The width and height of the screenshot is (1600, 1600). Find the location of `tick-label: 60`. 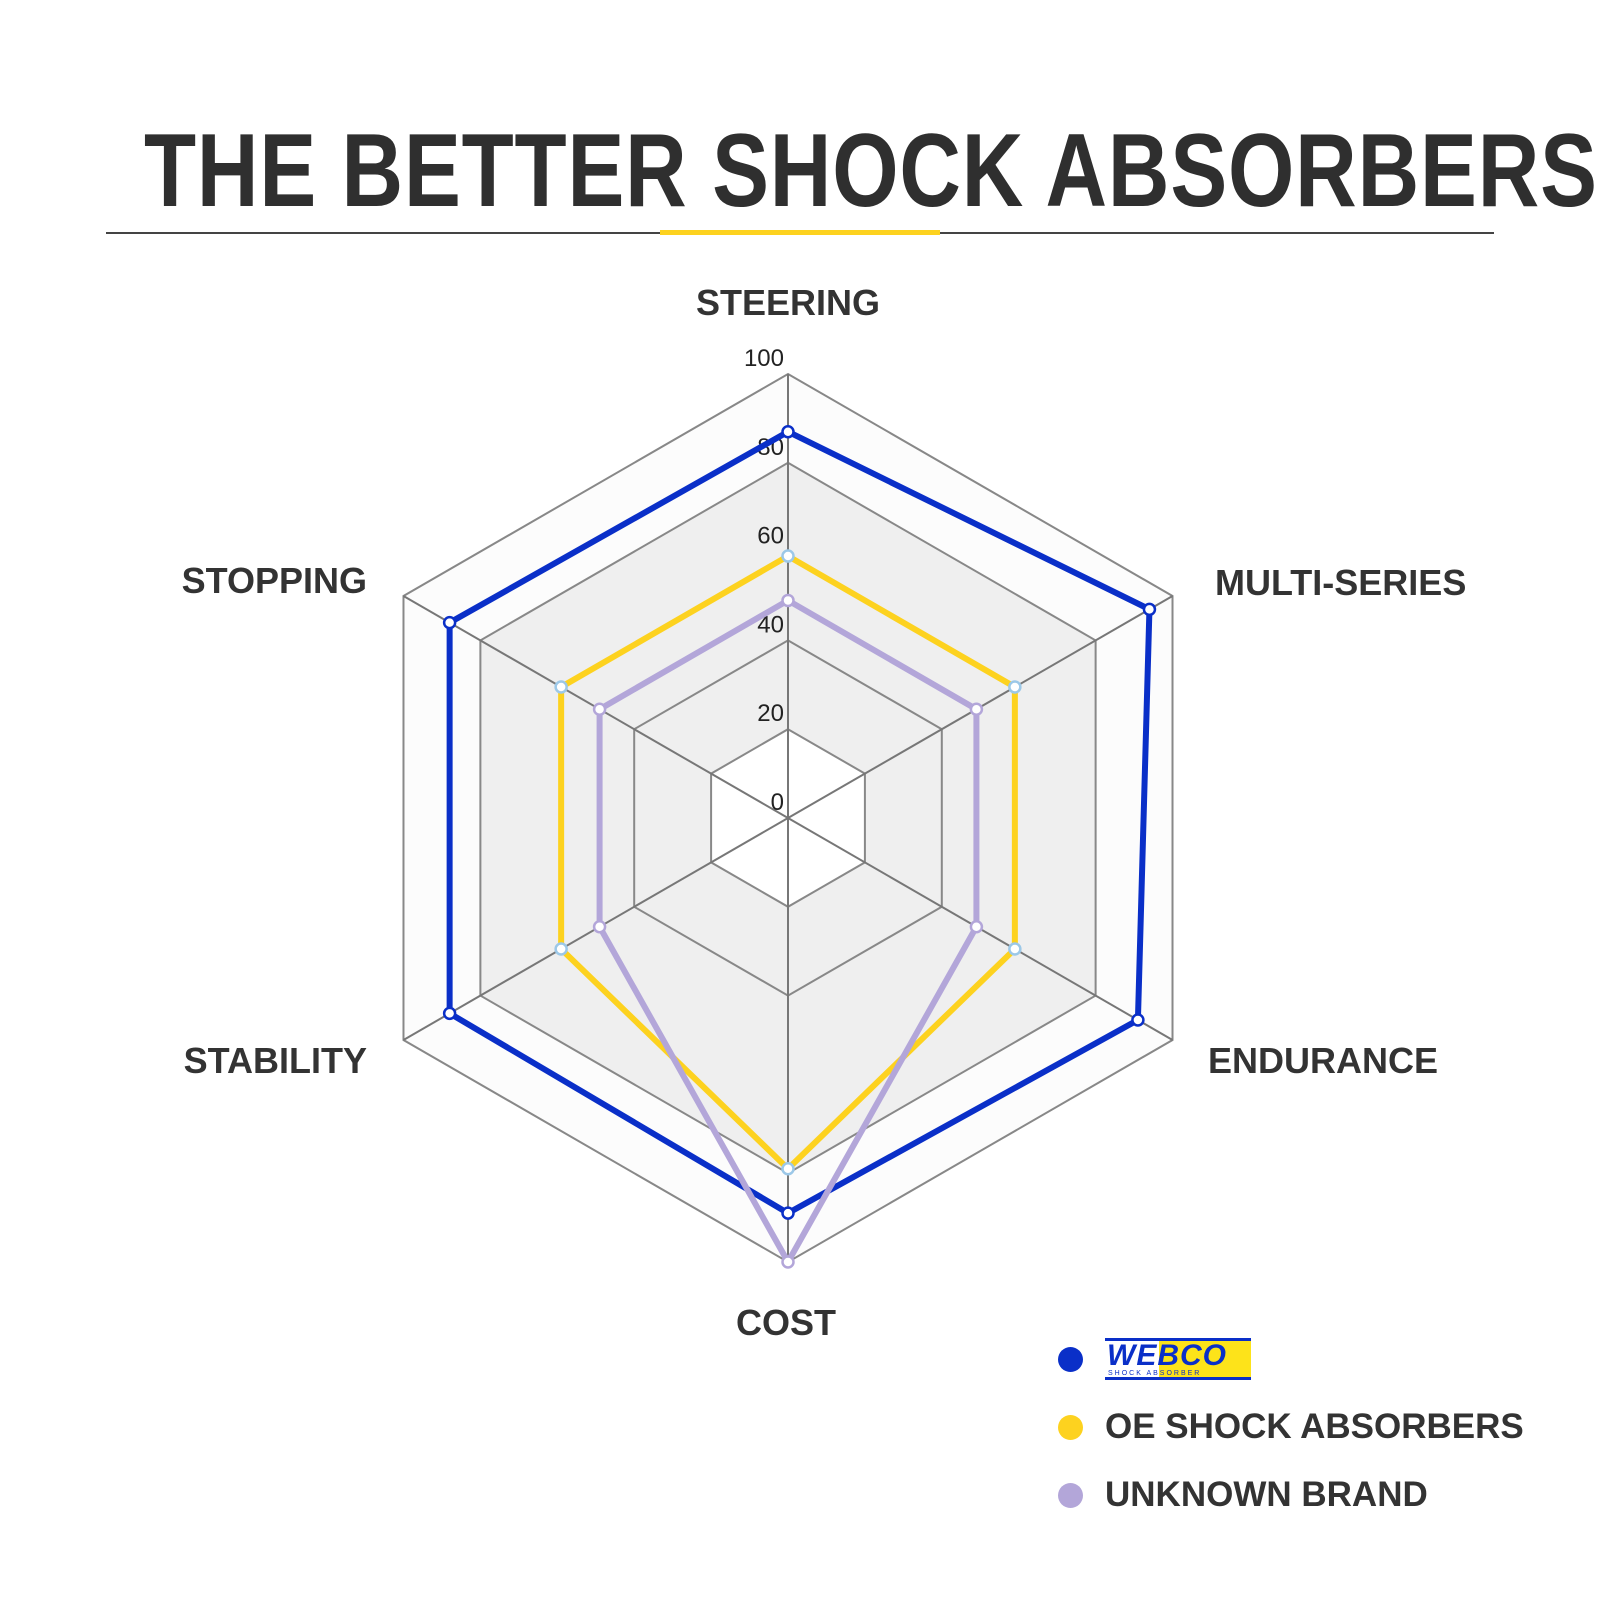

tick-label: 60 is located at coordinates (770, 536).